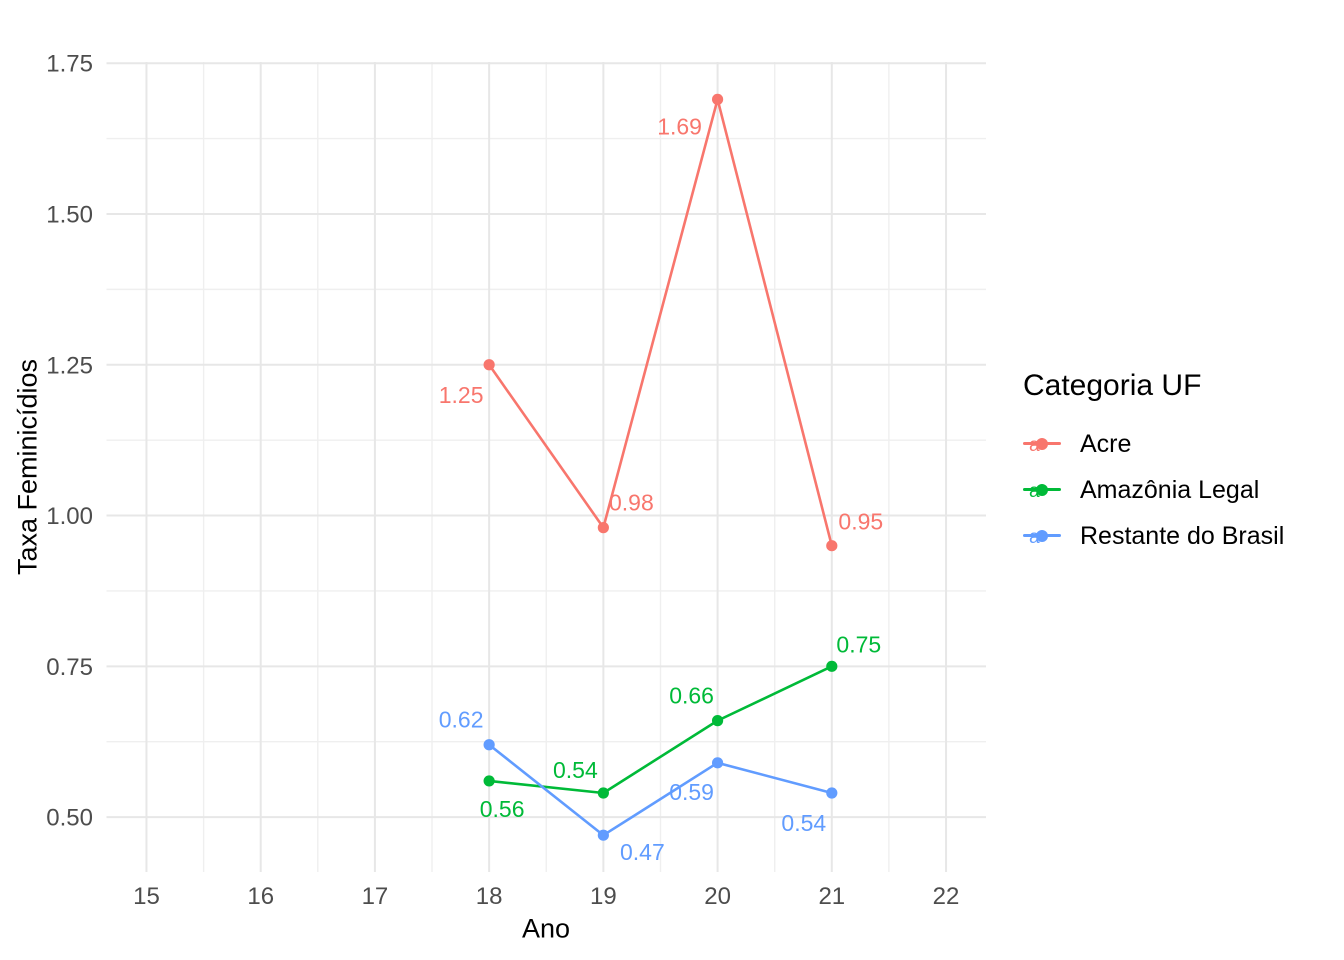 The image size is (1344, 960). What do you see at coordinates (69, 214) in the screenshot?
I see `tick-y-1.50: 1.50` at bounding box center [69, 214].